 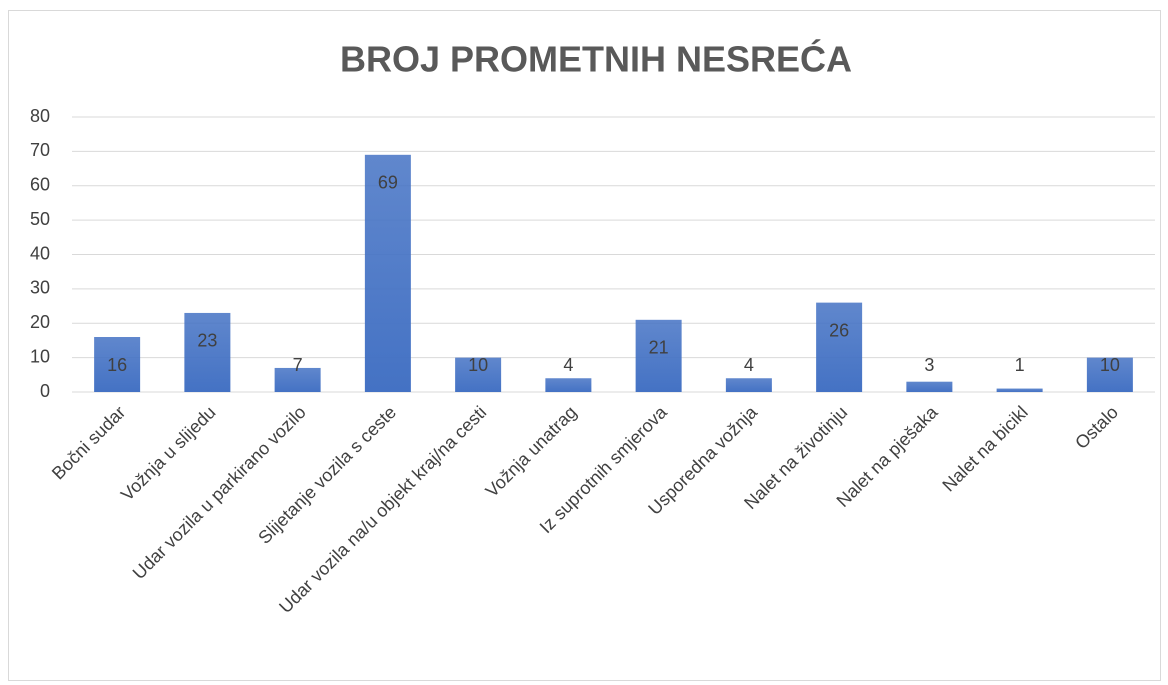 I want to click on data-label: 3, so click(x=929, y=365).